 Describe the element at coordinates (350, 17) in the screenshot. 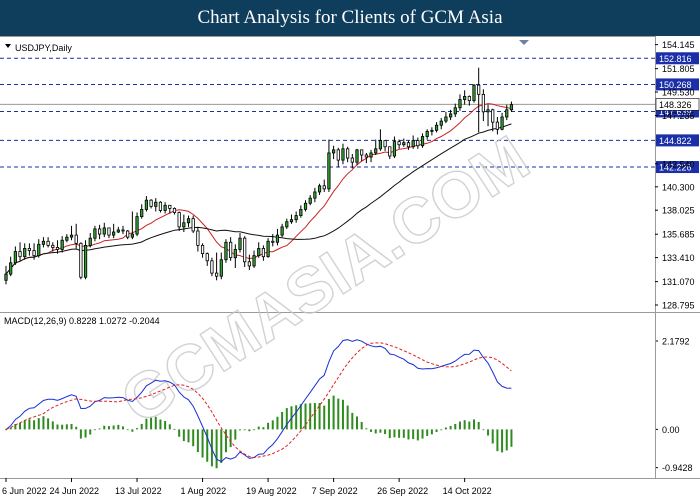

I see `chart-title: Chart Analysis for Clients of GCM Asia` at that location.